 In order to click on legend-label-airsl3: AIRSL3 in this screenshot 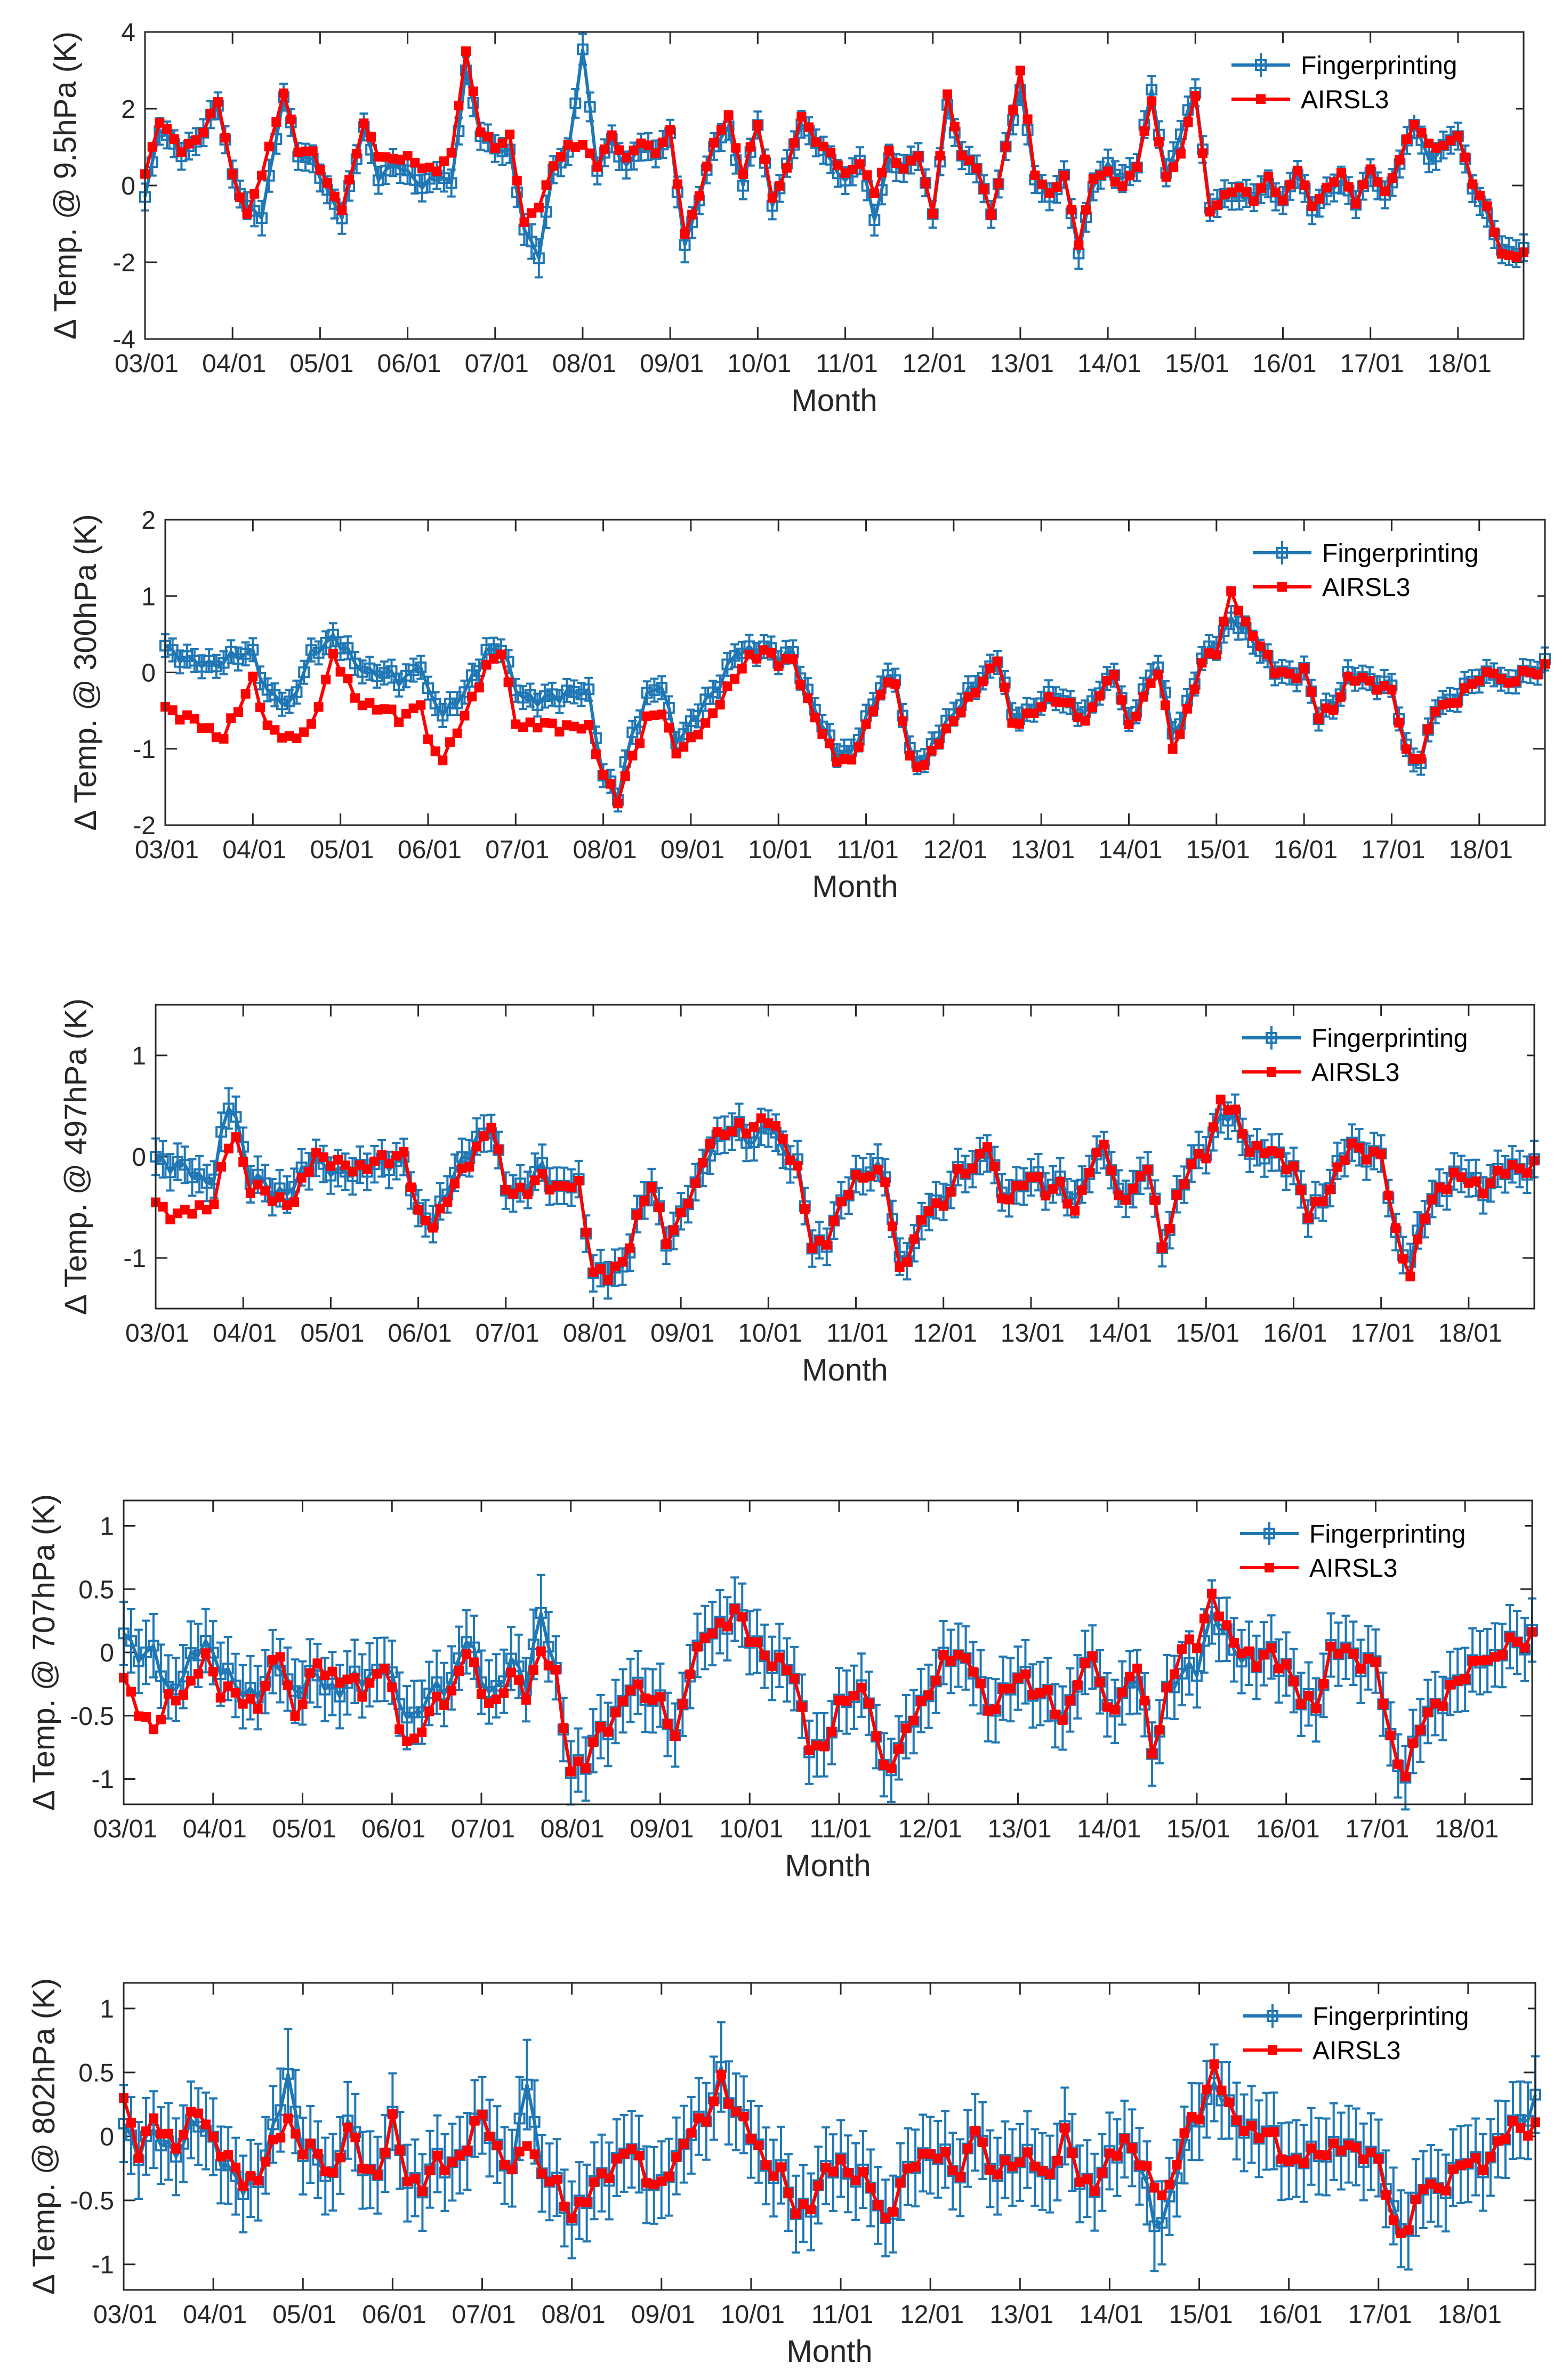, I will do `click(1366, 588)`.